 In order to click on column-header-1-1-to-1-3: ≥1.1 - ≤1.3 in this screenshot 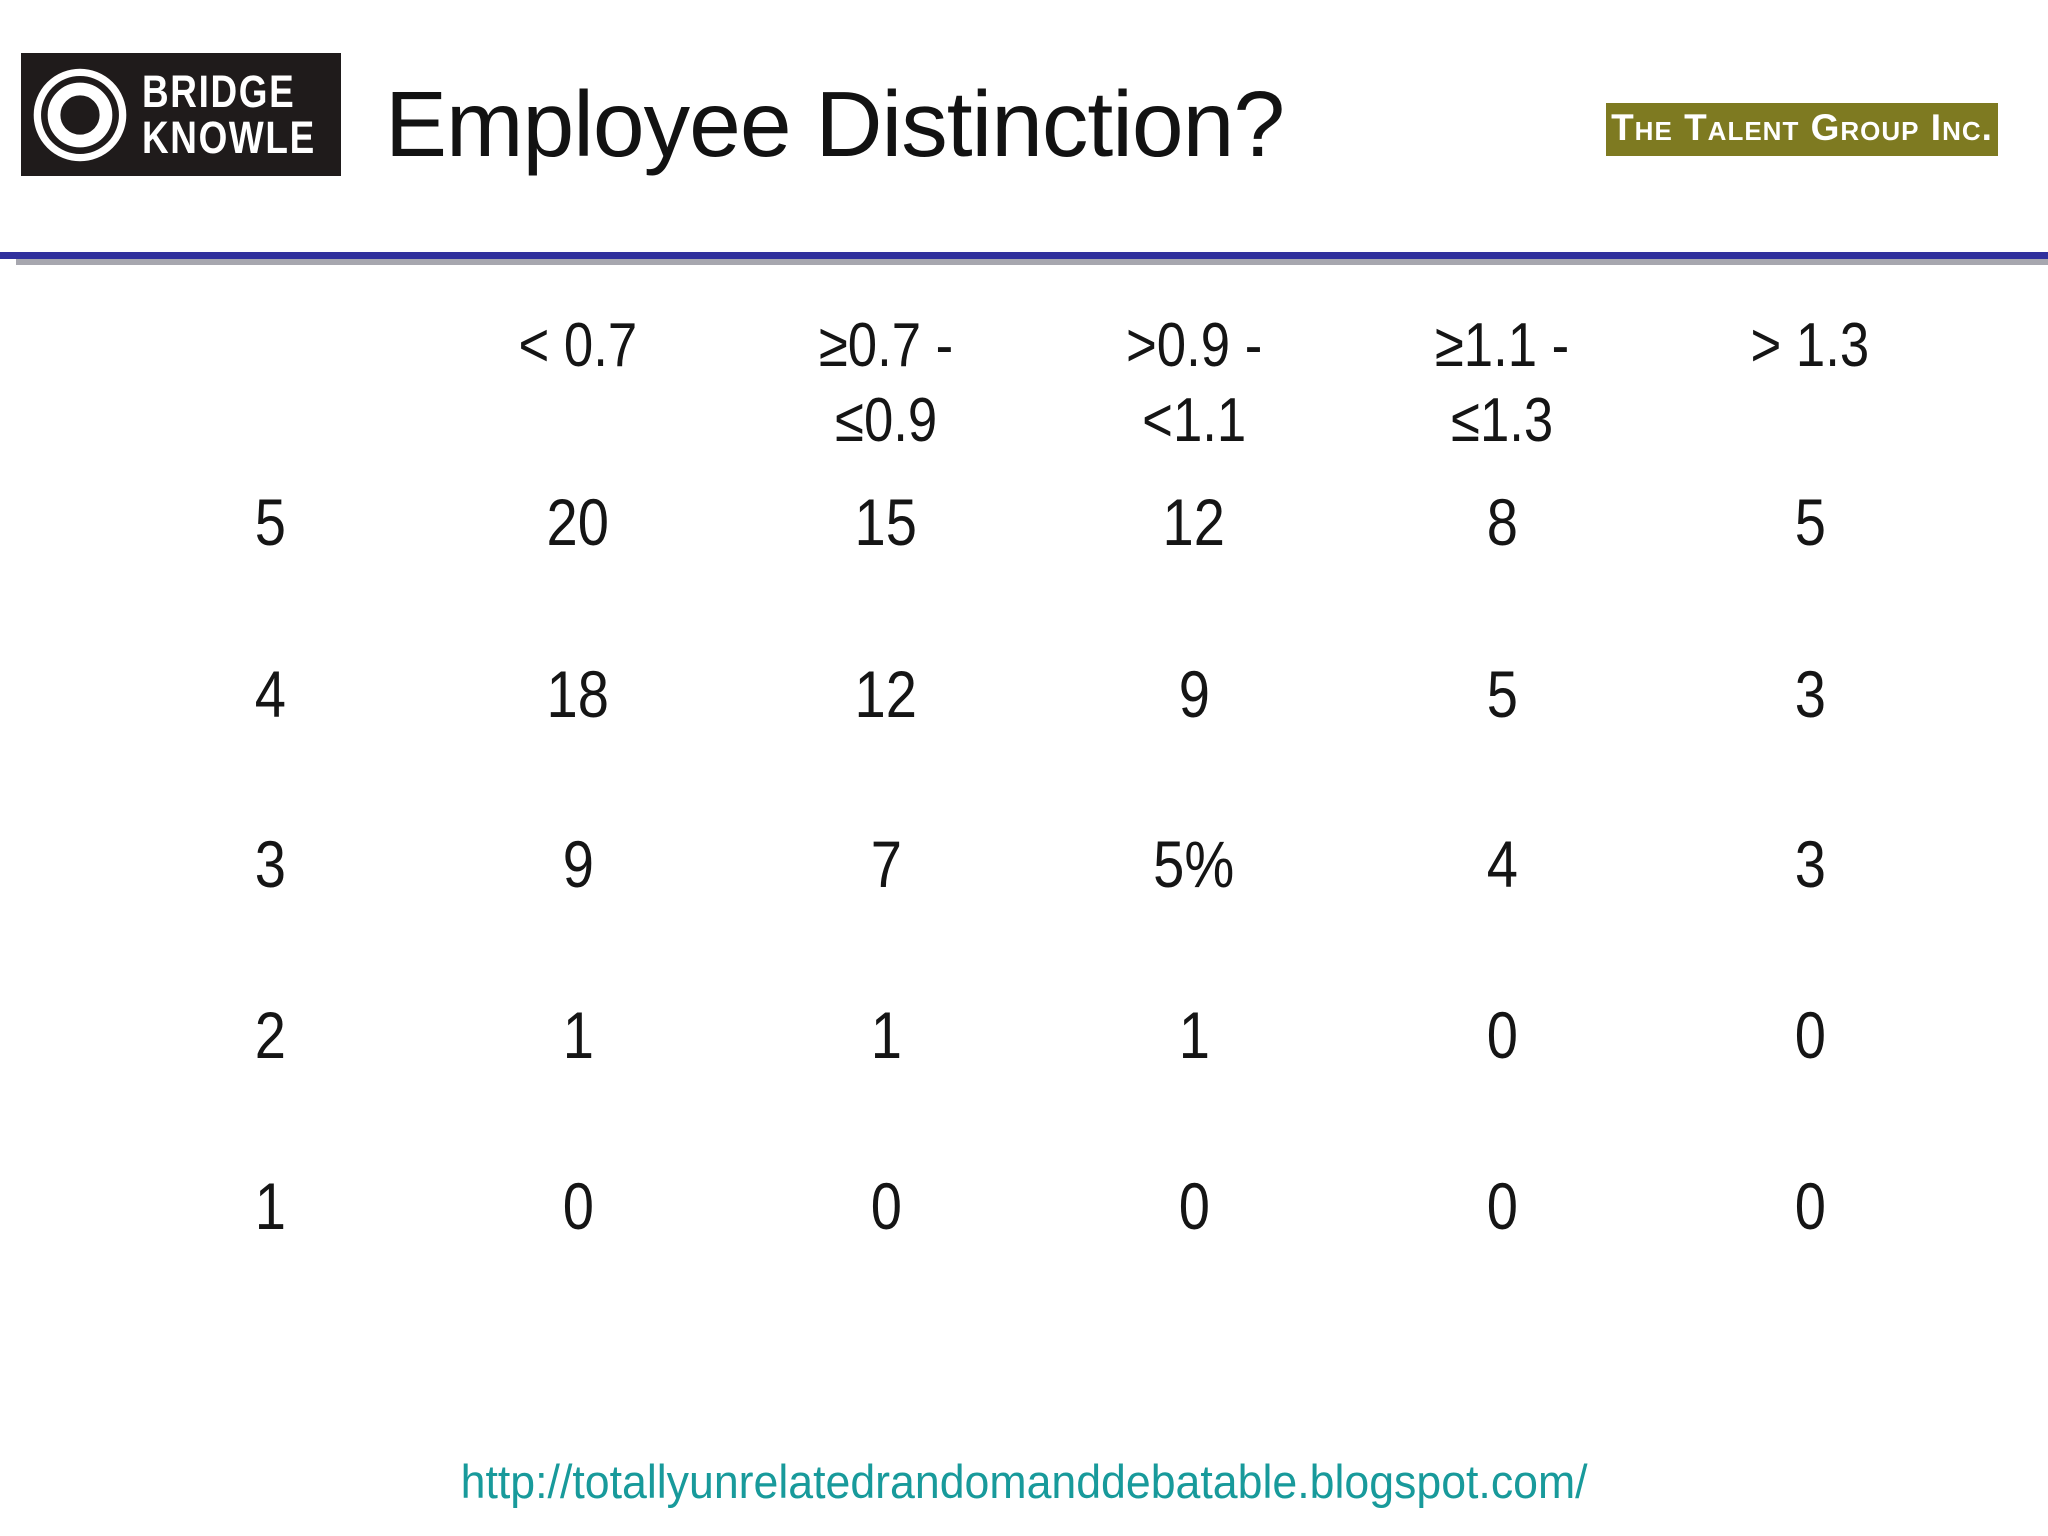, I will do `click(1502, 383)`.